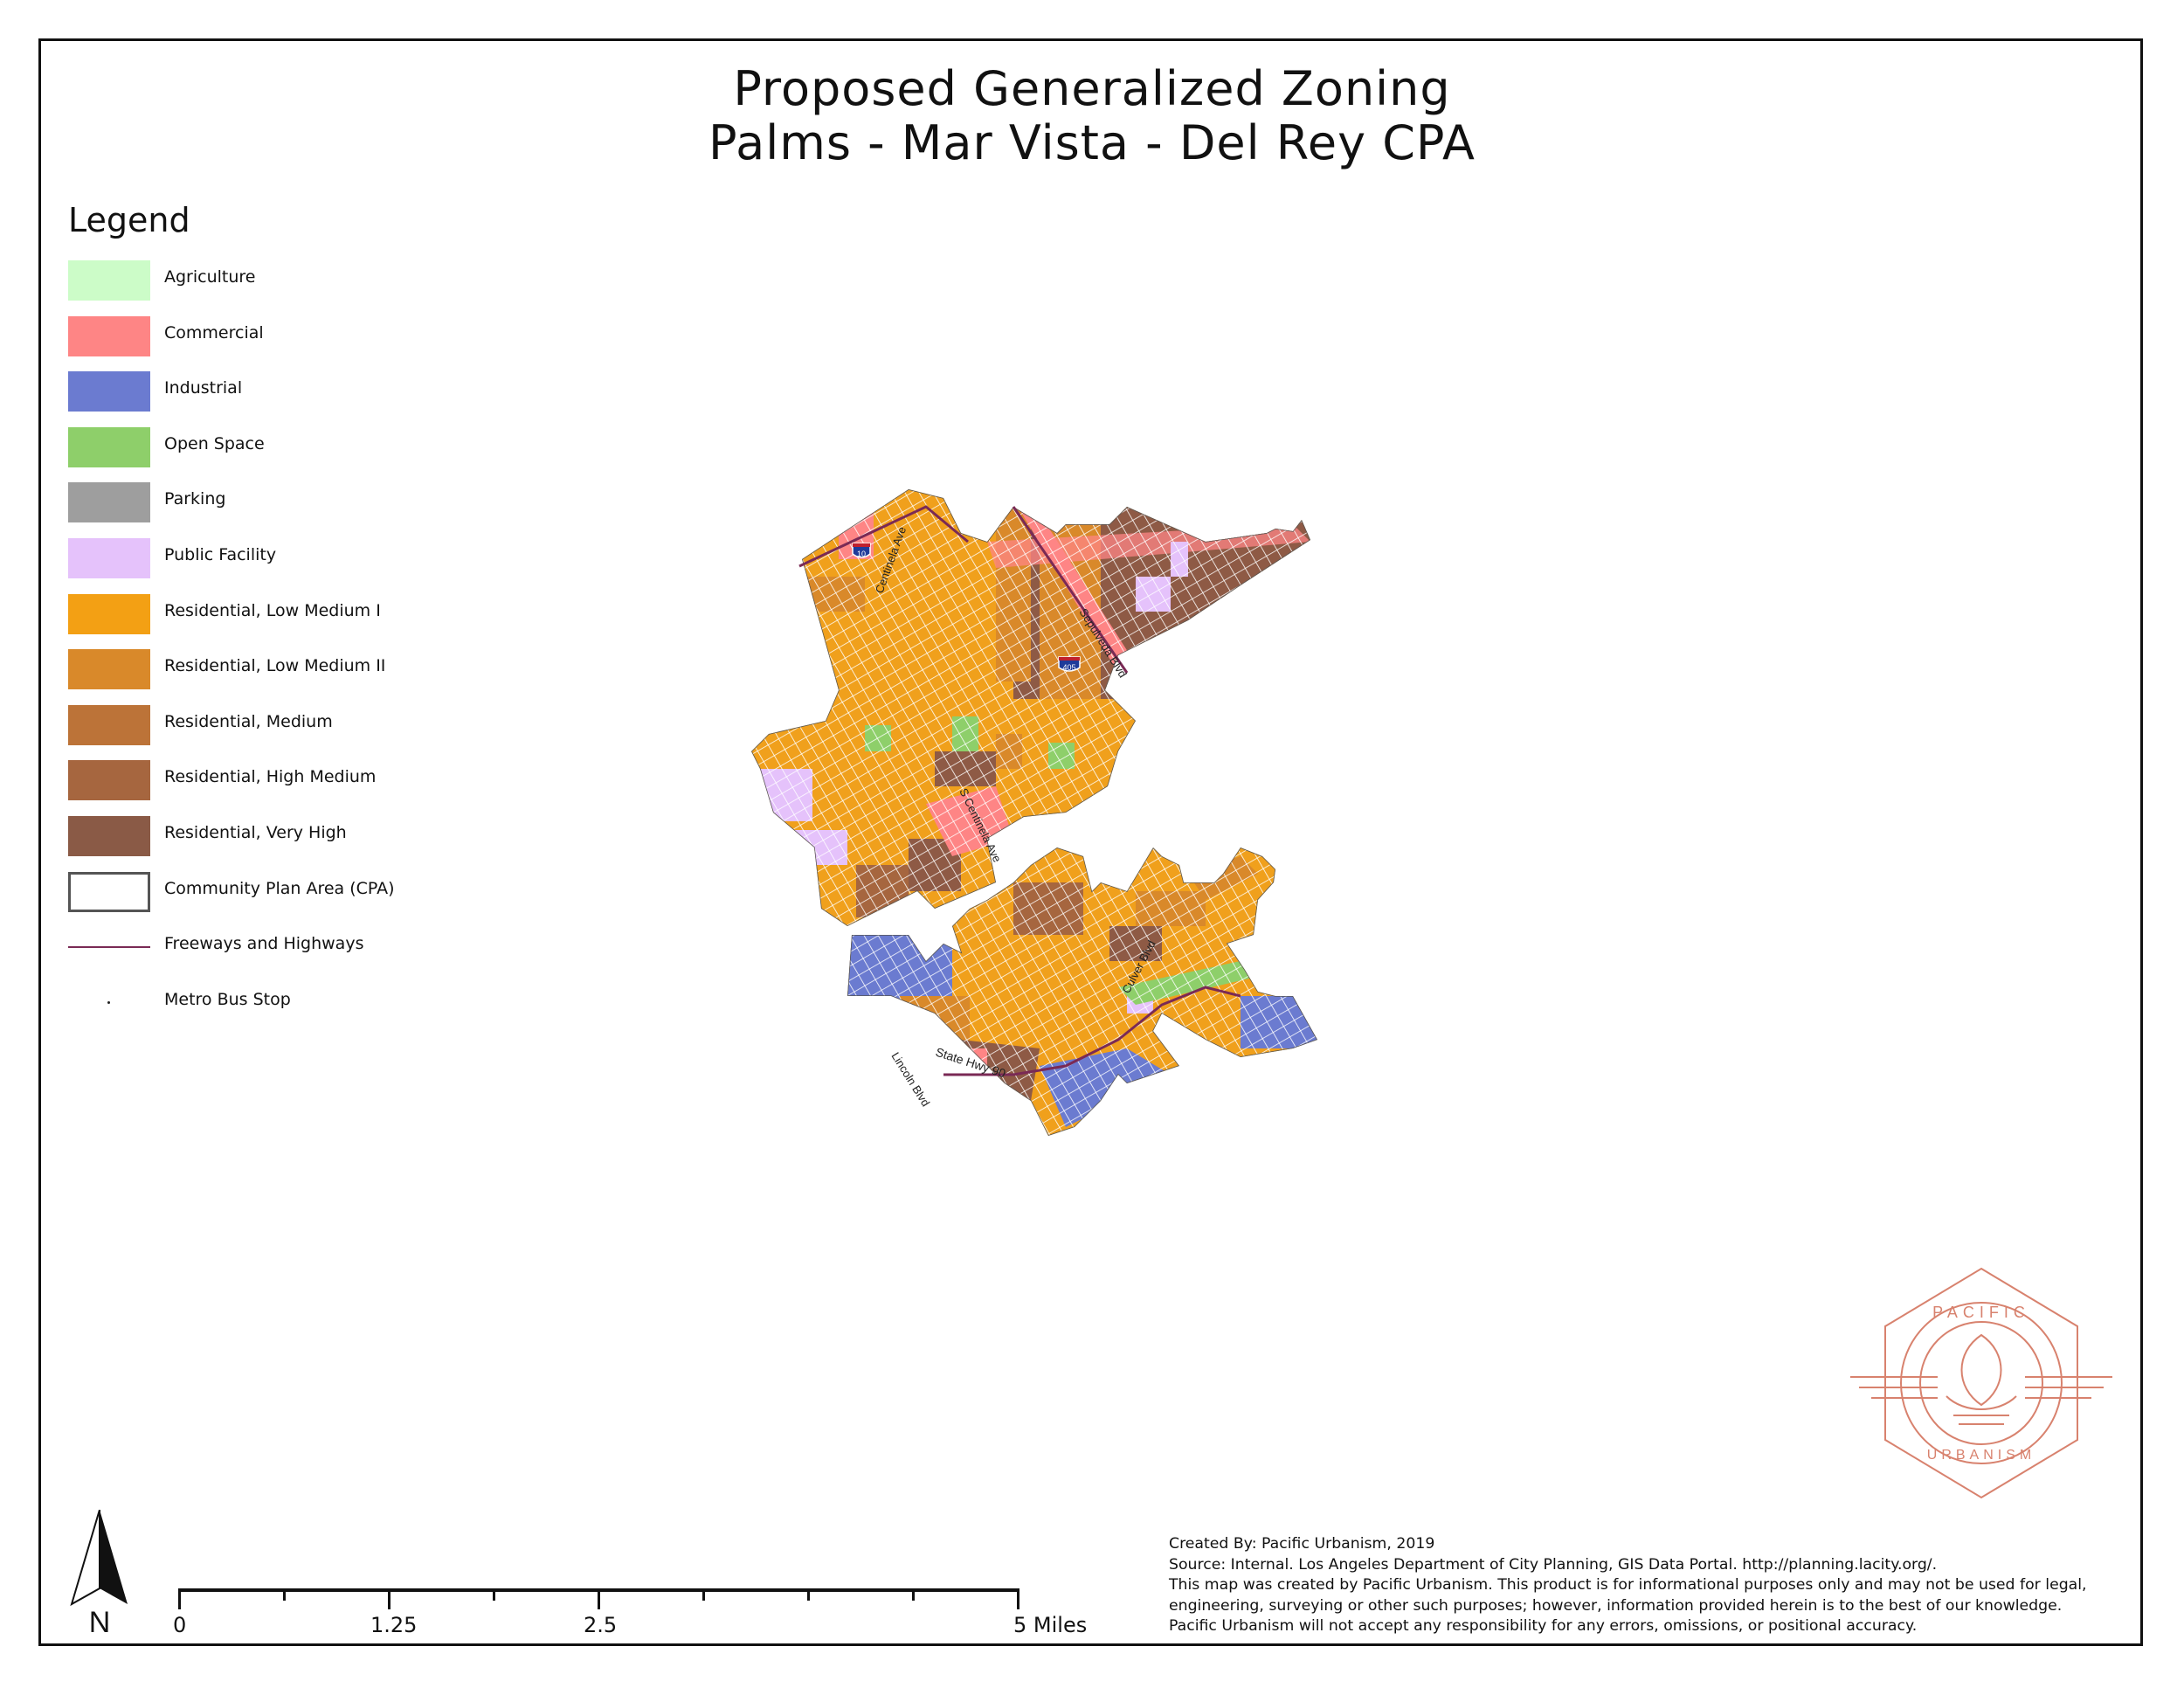  I want to click on i10-shield-number: 10, so click(861, 554).